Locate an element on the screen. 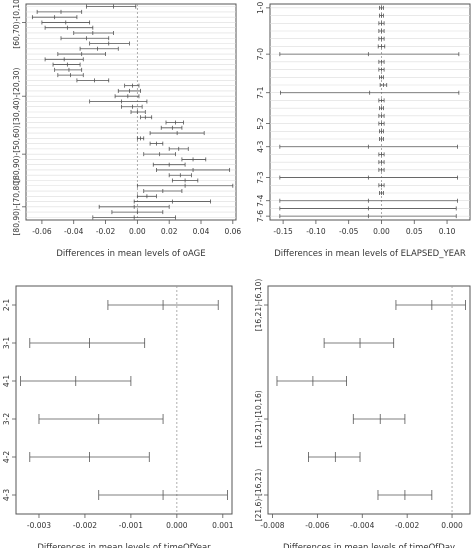  x-tick-label: 0.02 is located at coordinates (169, 231).